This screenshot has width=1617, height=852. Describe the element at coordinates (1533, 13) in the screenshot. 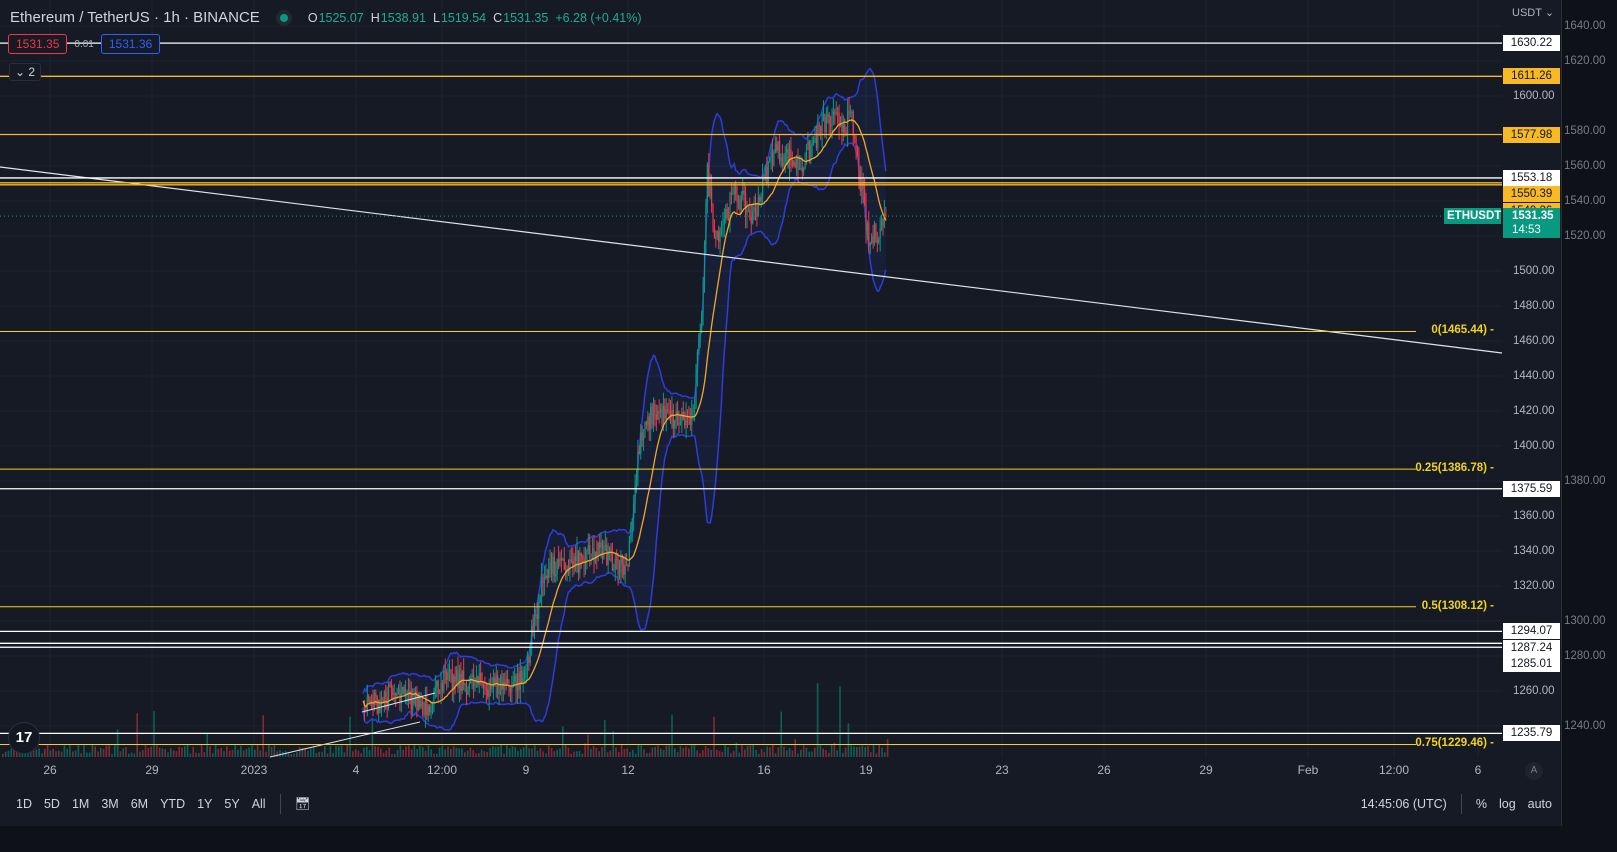

I see `currency-select: USDT ⌄` at that location.